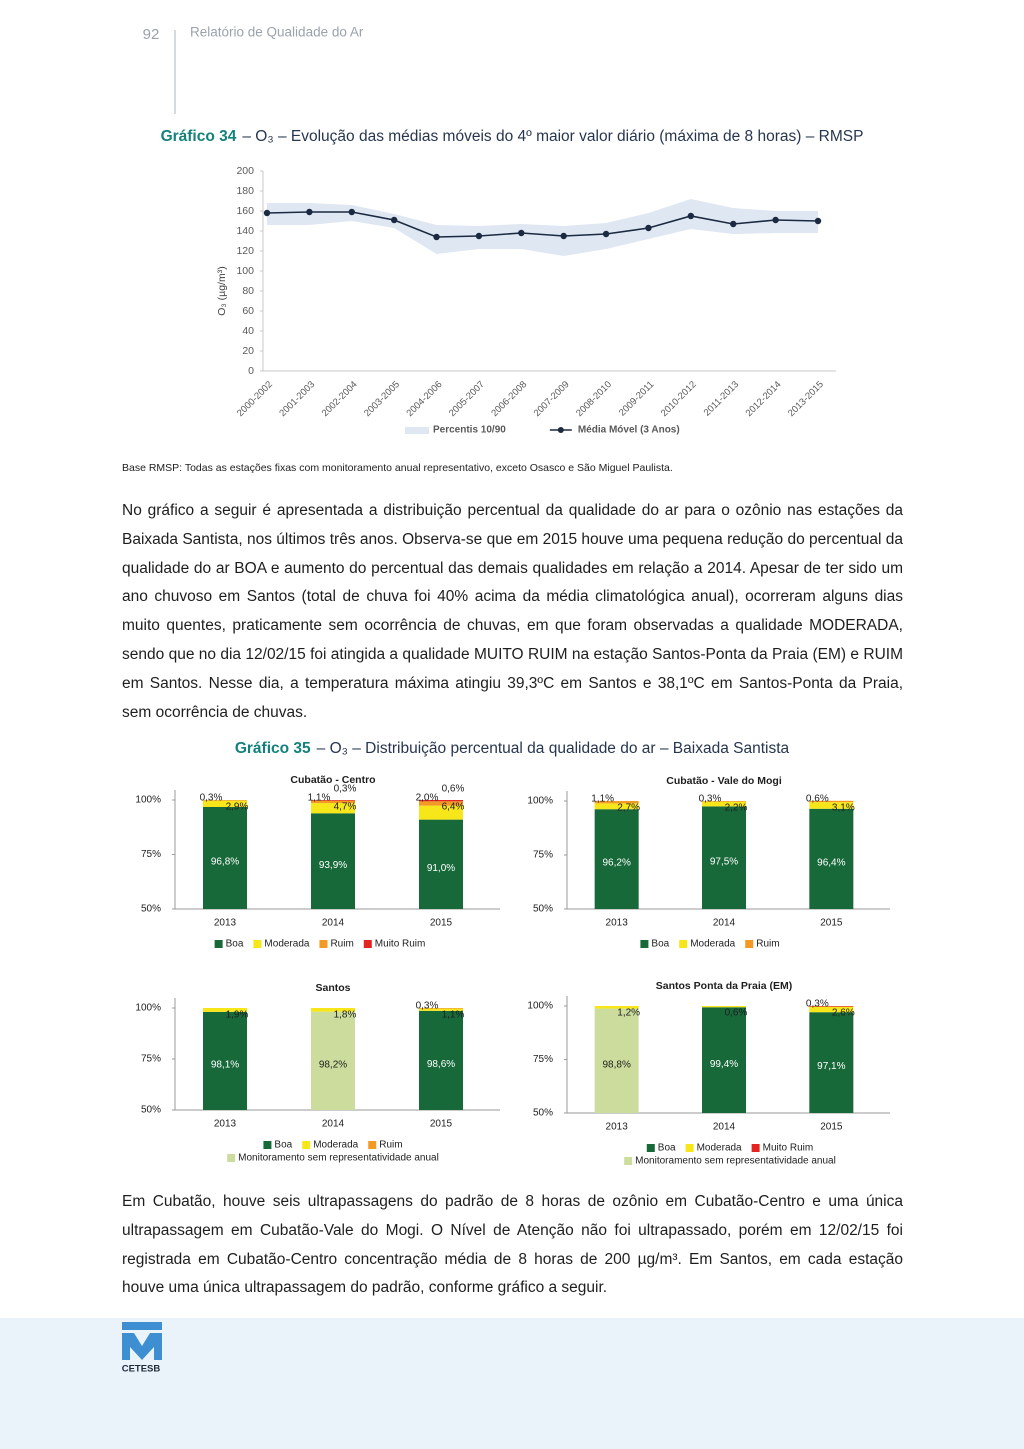 The height and width of the screenshot is (1449, 1024). Describe the element at coordinates (736, 808) in the screenshot. I see `value-label: 2,2%` at that location.